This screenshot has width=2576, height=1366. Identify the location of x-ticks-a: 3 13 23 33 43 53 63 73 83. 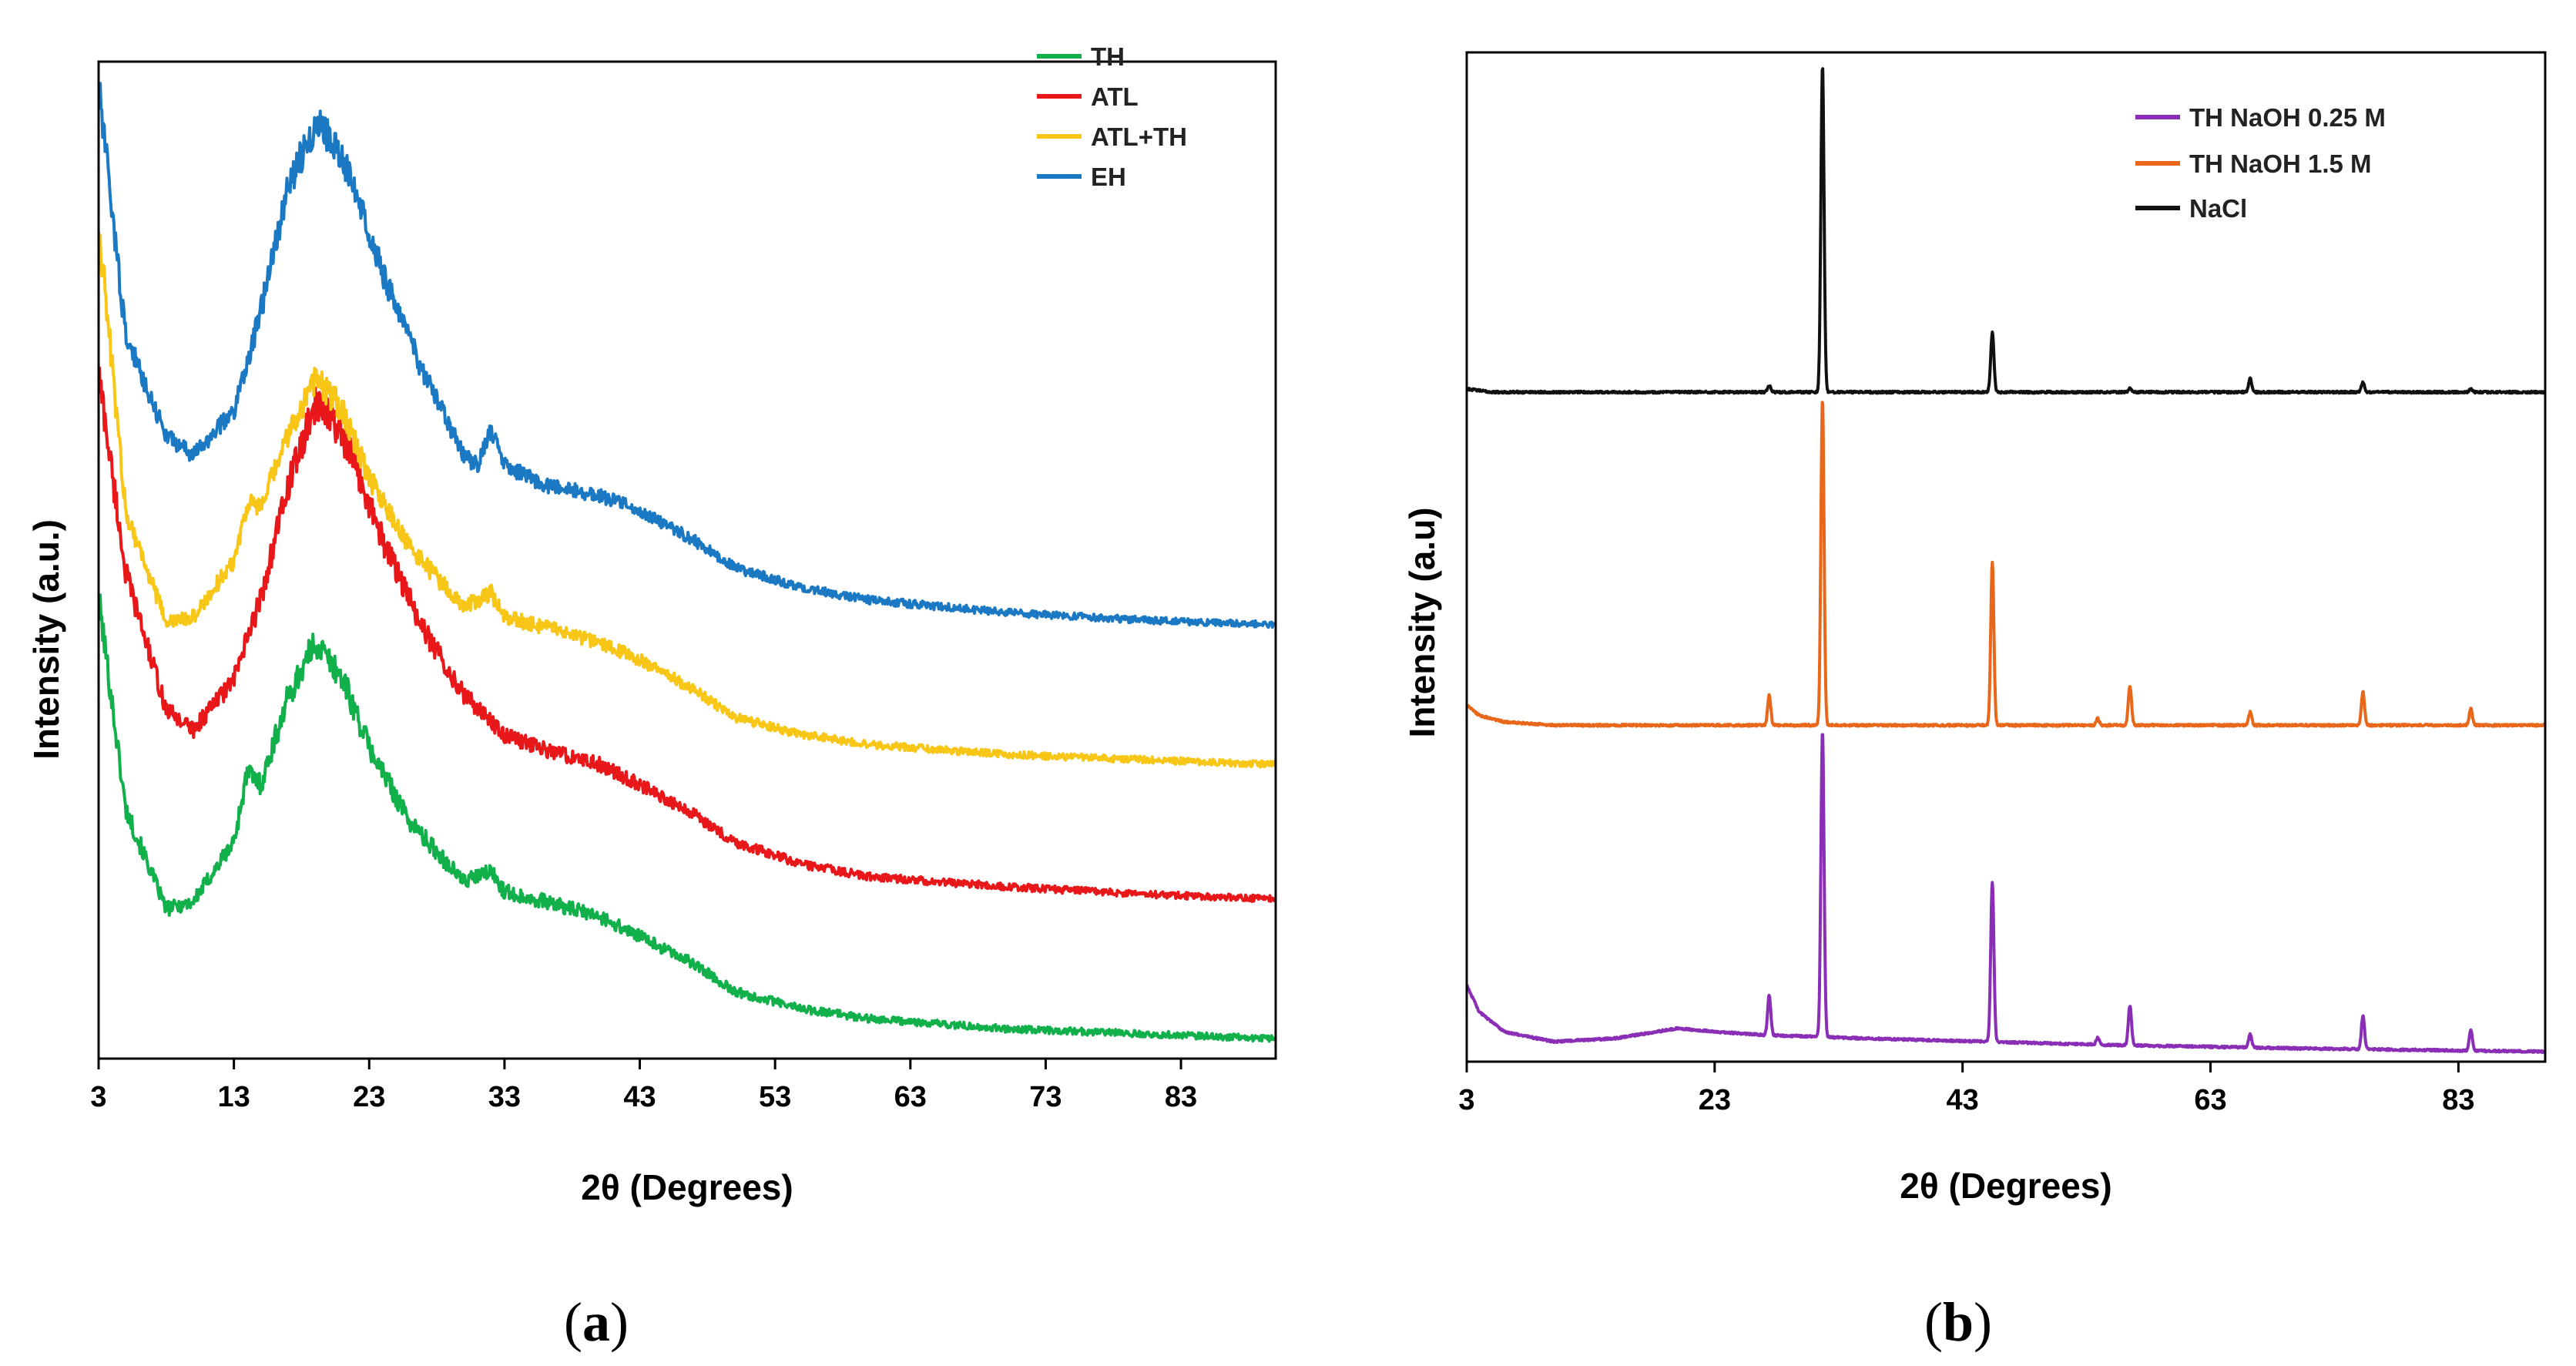
(643, 1086).